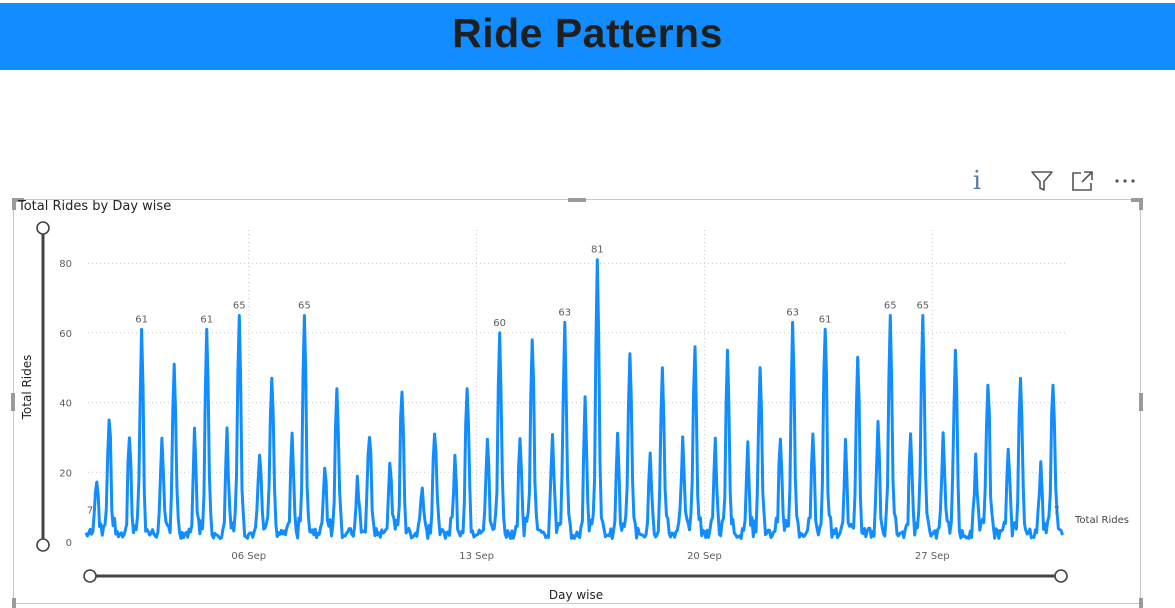 The image size is (1175, 608). I want to click on resize-handle-top-left-v, so click(14, 204).